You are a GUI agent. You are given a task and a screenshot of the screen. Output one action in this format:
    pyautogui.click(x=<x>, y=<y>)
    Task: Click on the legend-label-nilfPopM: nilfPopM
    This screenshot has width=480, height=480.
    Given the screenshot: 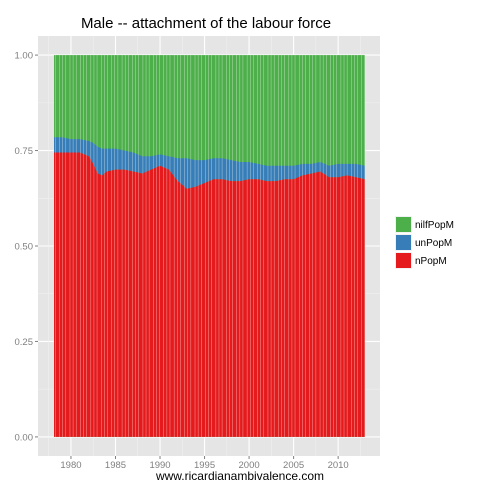 What is the action you would take?
    pyautogui.click(x=434, y=225)
    